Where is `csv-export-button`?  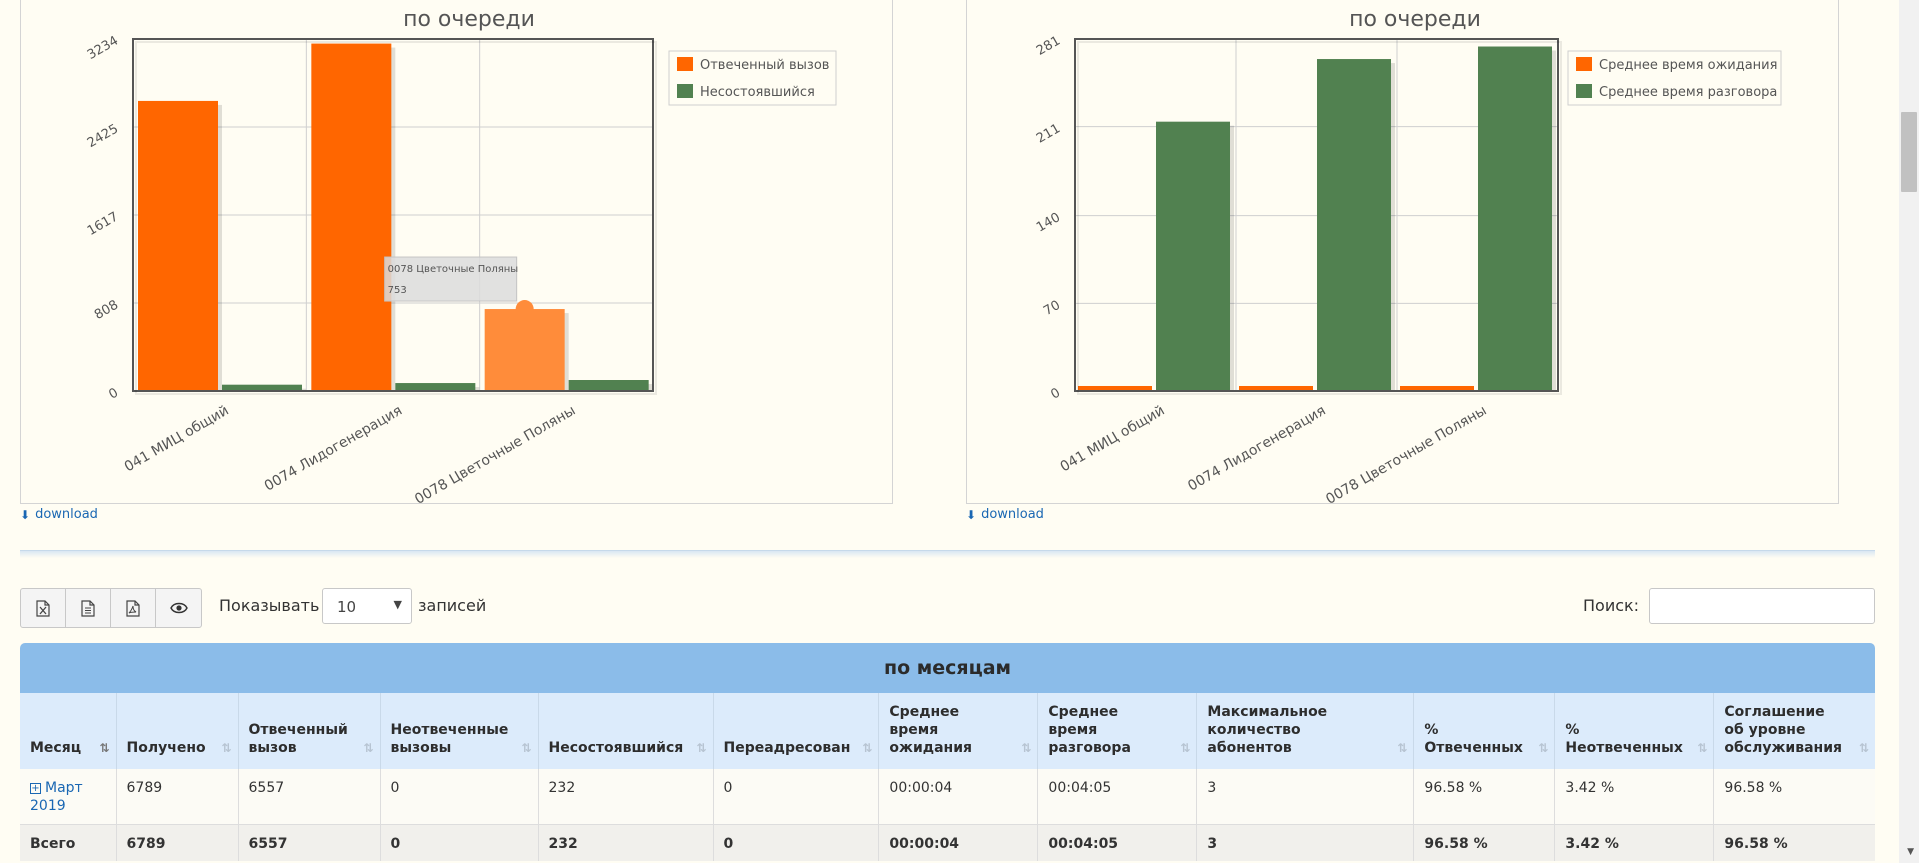 csv-export-button is located at coordinates (88, 608).